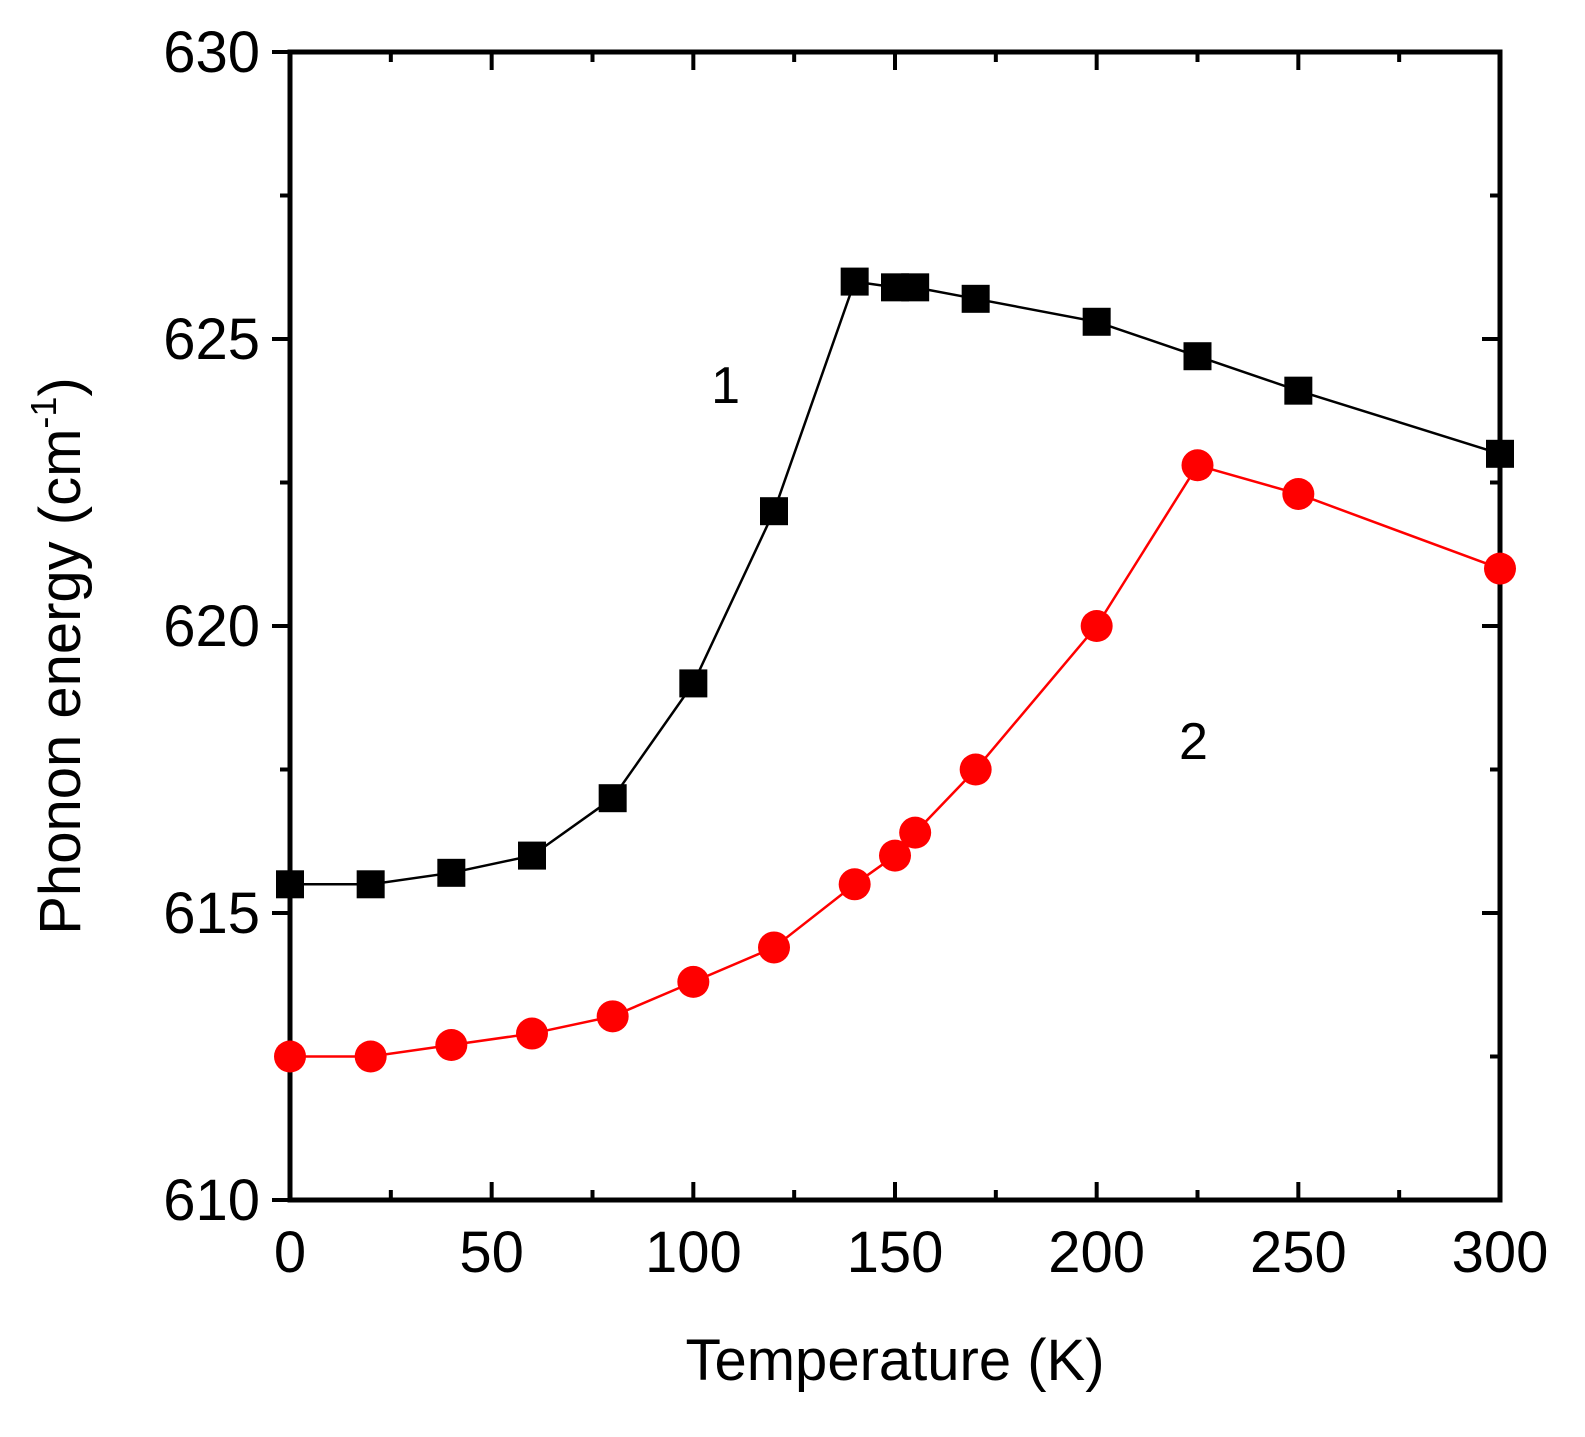 Image resolution: width=1585 pixels, height=1437 pixels. Describe the element at coordinates (491, 1252) in the screenshot. I see `x-tick-label: 50` at that location.